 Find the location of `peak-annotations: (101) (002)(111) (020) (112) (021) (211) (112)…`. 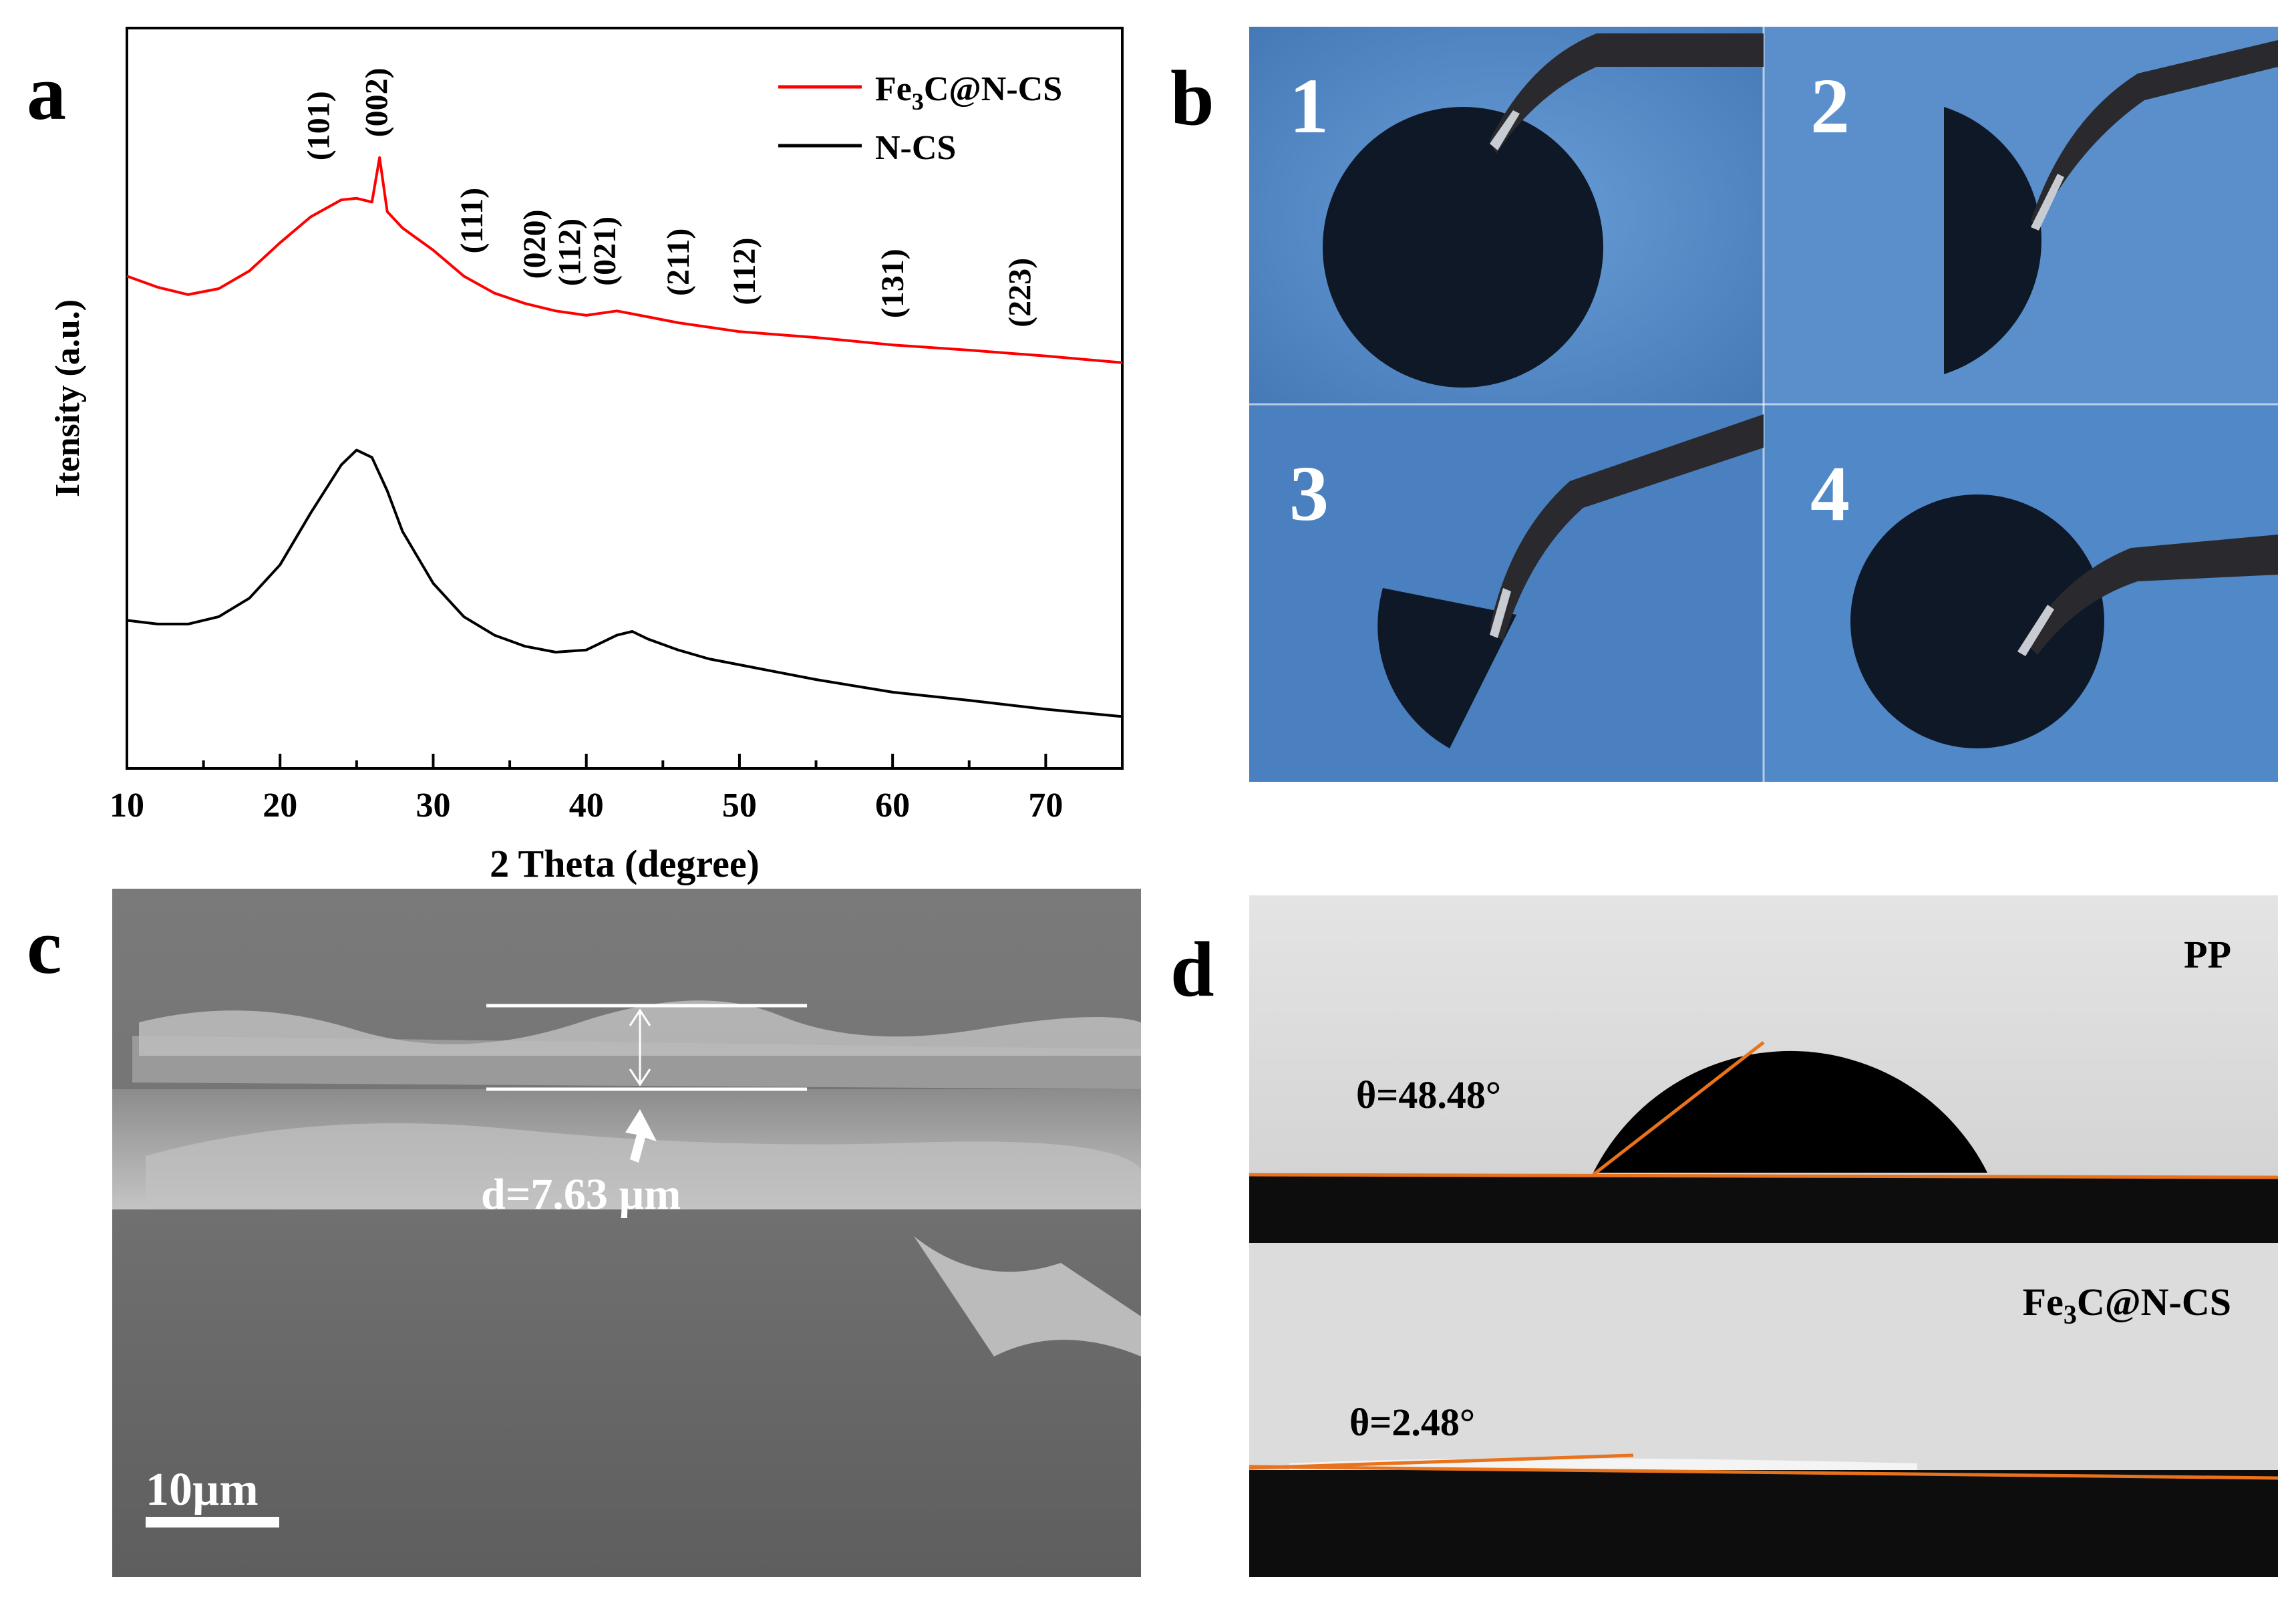

peak-annotations: (101) (002)(111) (020) (112) (021) (211) (112)… is located at coordinates (669, 197).